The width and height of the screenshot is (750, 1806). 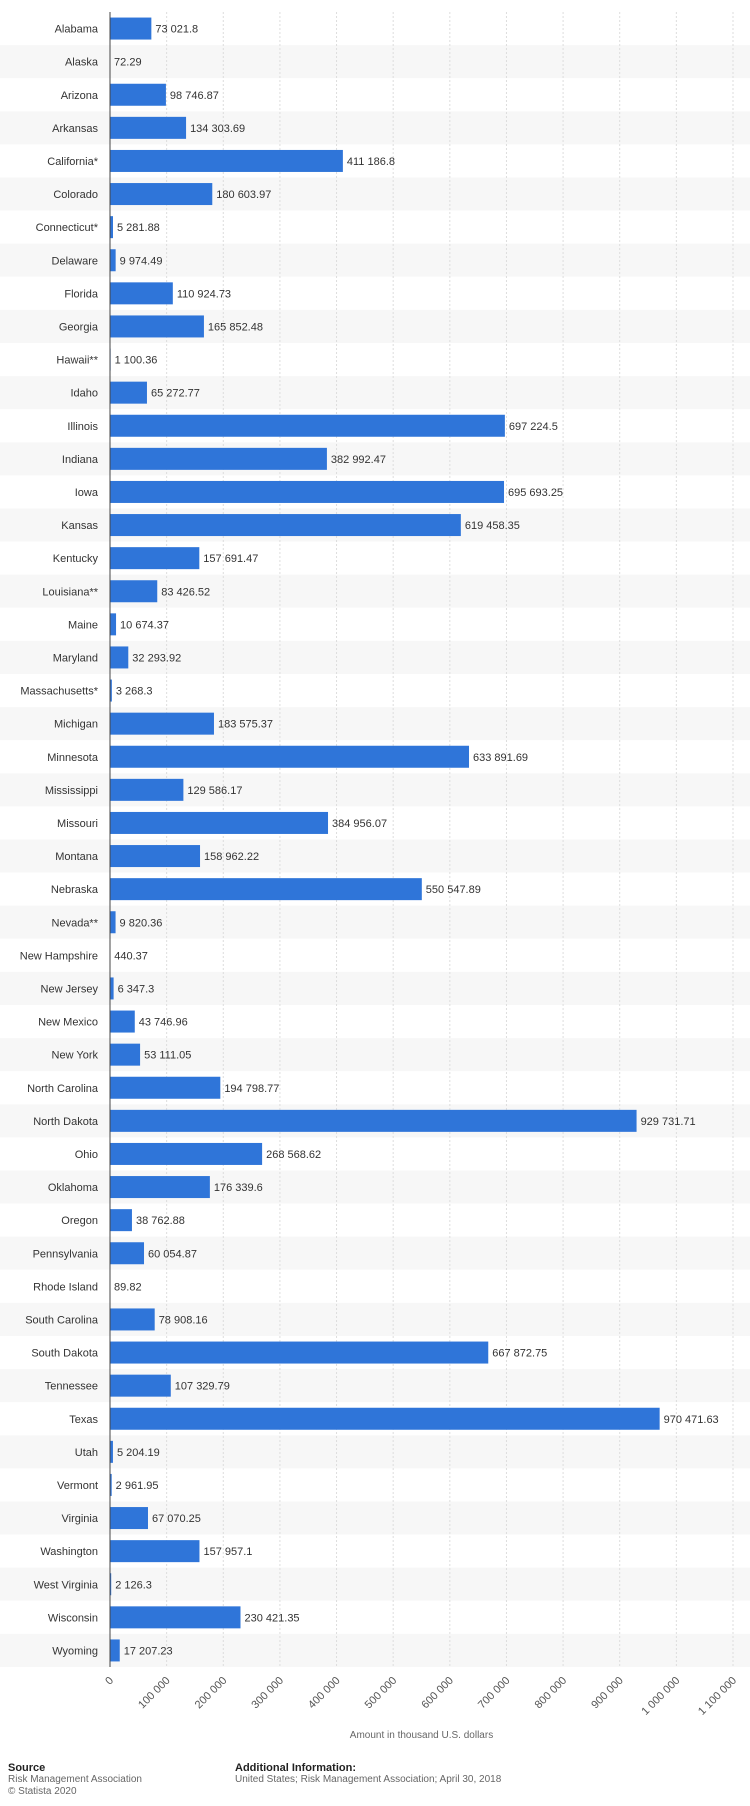 I want to click on value-label: 180 603.97, so click(x=243, y=195).